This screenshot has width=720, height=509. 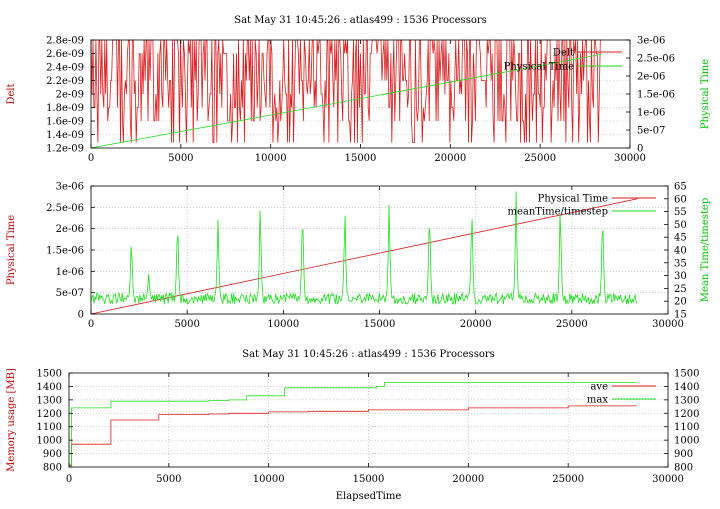 What do you see at coordinates (651, 131) in the screenshot?
I see `y2-tick-label: 5e-07` at bounding box center [651, 131].